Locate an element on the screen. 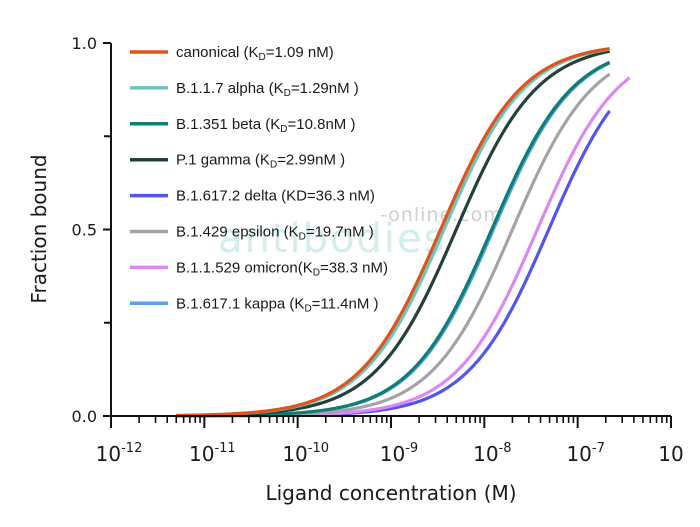  legend-item: B.1.617.2 delta (KD=36.3 nM) is located at coordinates (252, 196).